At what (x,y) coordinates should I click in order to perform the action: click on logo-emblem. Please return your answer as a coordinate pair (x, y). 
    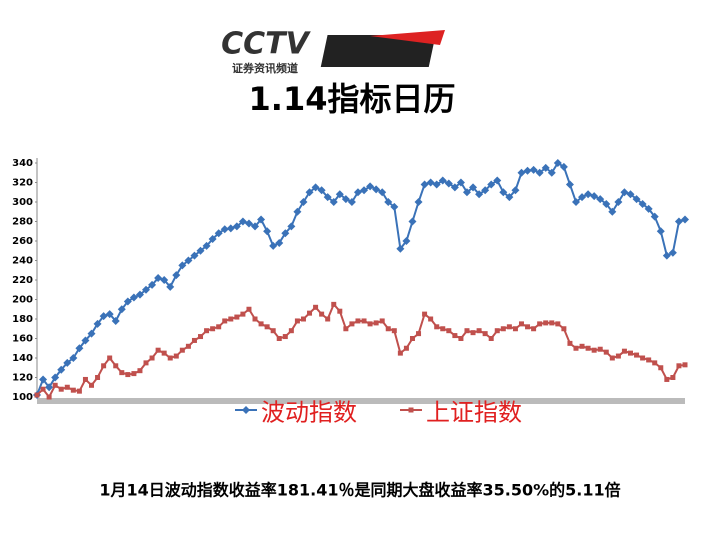
    Looking at the image, I should click on (382, 48).